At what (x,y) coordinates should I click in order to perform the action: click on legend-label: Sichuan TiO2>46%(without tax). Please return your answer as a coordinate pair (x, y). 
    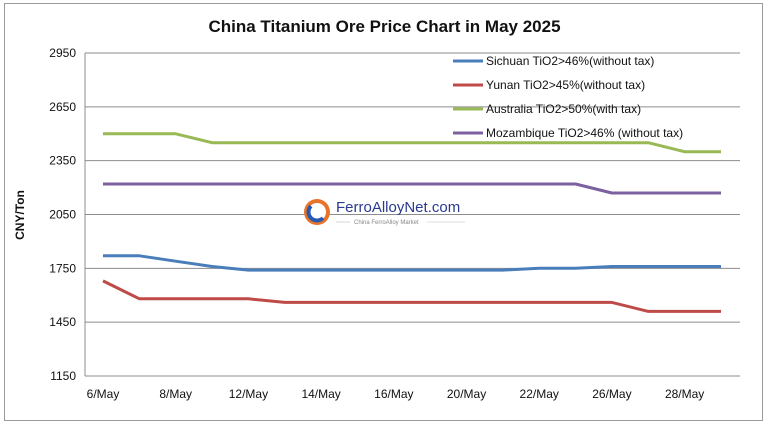
    Looking at the image, I should click on (570, 61).